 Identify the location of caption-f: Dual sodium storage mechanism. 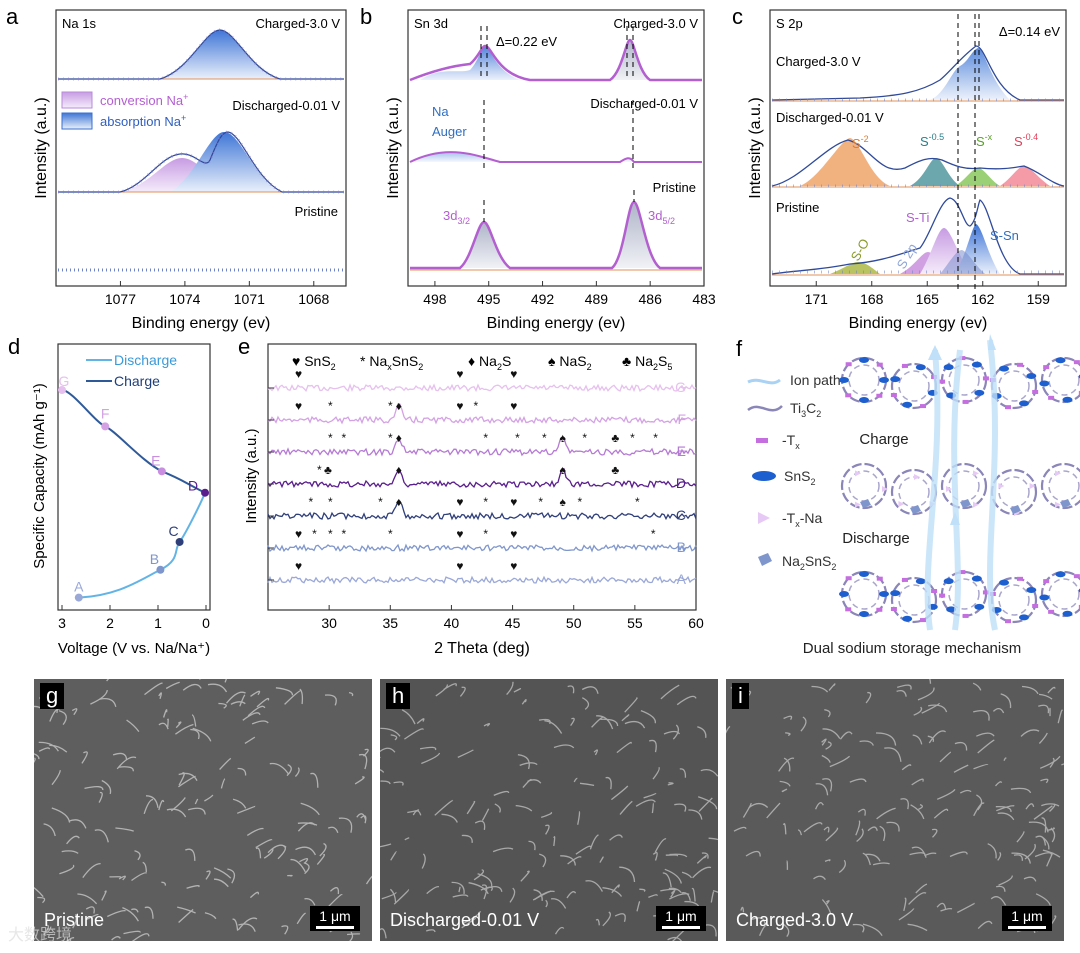
(912, 648).